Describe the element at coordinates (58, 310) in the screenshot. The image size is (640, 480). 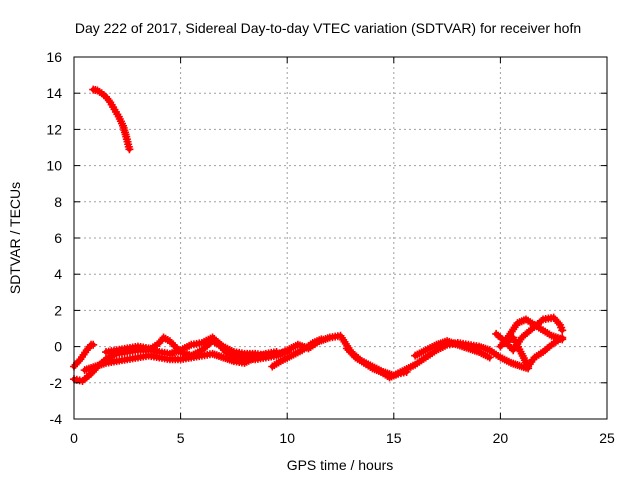
I see `y-tick-label: 2` at that location.